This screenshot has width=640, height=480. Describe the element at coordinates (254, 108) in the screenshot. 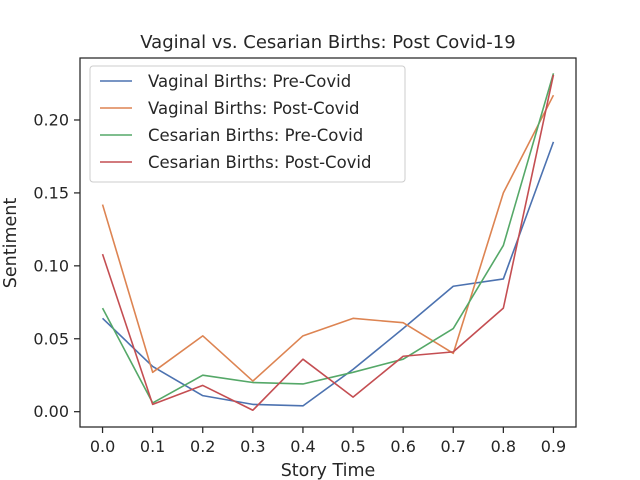

I see `legend-label-2: Vaginal Births: Post-Covid` at that location.